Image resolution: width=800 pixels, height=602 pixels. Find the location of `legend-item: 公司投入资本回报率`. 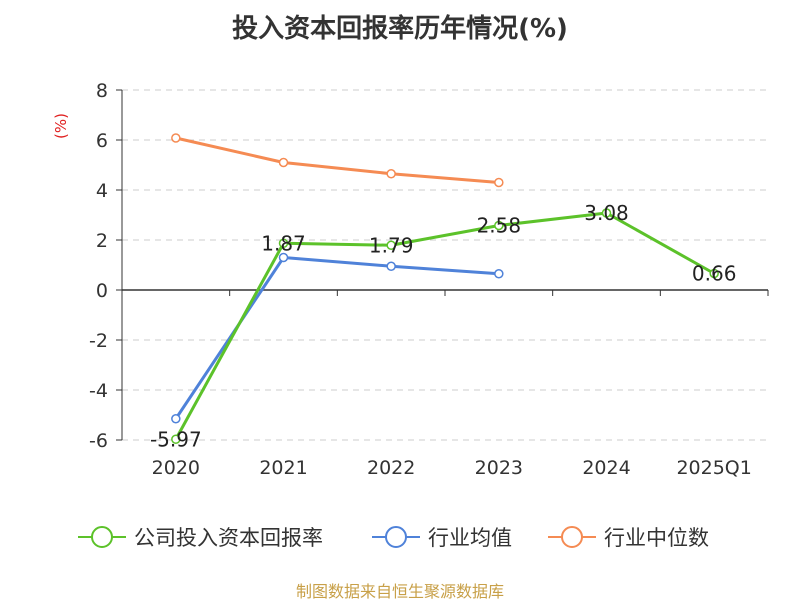

legend-item: 公司投入资本回报率 is located at coordinates (200, 538).